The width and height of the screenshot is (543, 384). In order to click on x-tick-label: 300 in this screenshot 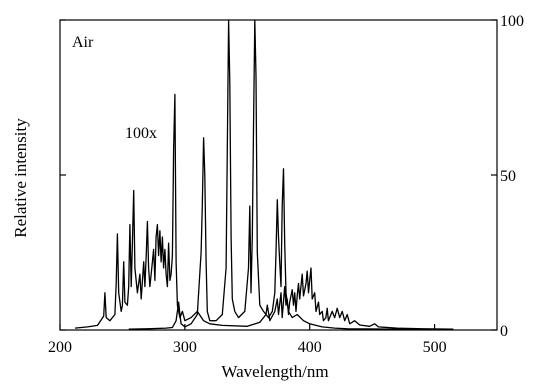, I will do `click(185, 347)`.